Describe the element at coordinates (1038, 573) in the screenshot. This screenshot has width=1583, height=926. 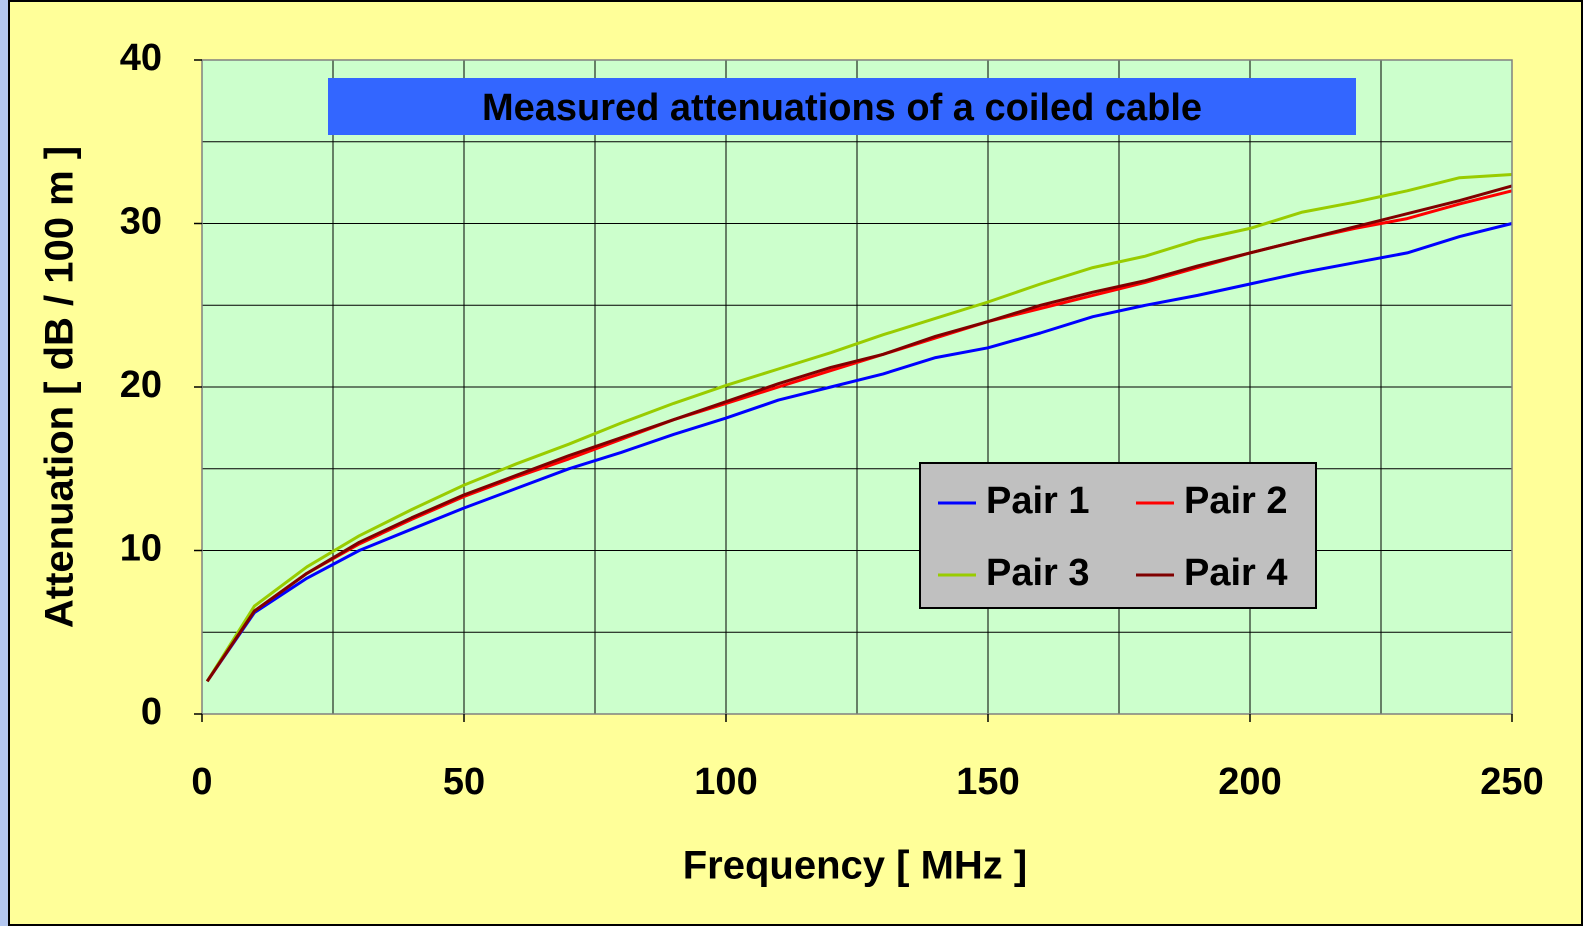
I see `legend-label: Pair 3` at that location.